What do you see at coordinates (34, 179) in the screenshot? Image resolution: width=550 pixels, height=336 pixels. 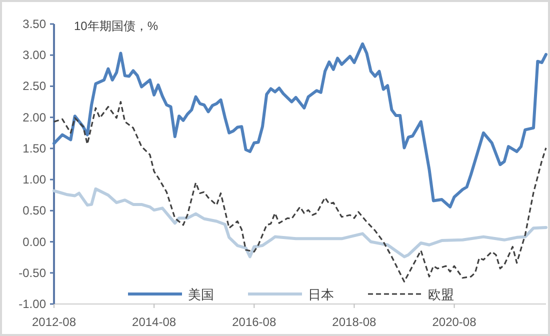 I see `y-tick-label: 1.00` at bounding box center [34, 179].